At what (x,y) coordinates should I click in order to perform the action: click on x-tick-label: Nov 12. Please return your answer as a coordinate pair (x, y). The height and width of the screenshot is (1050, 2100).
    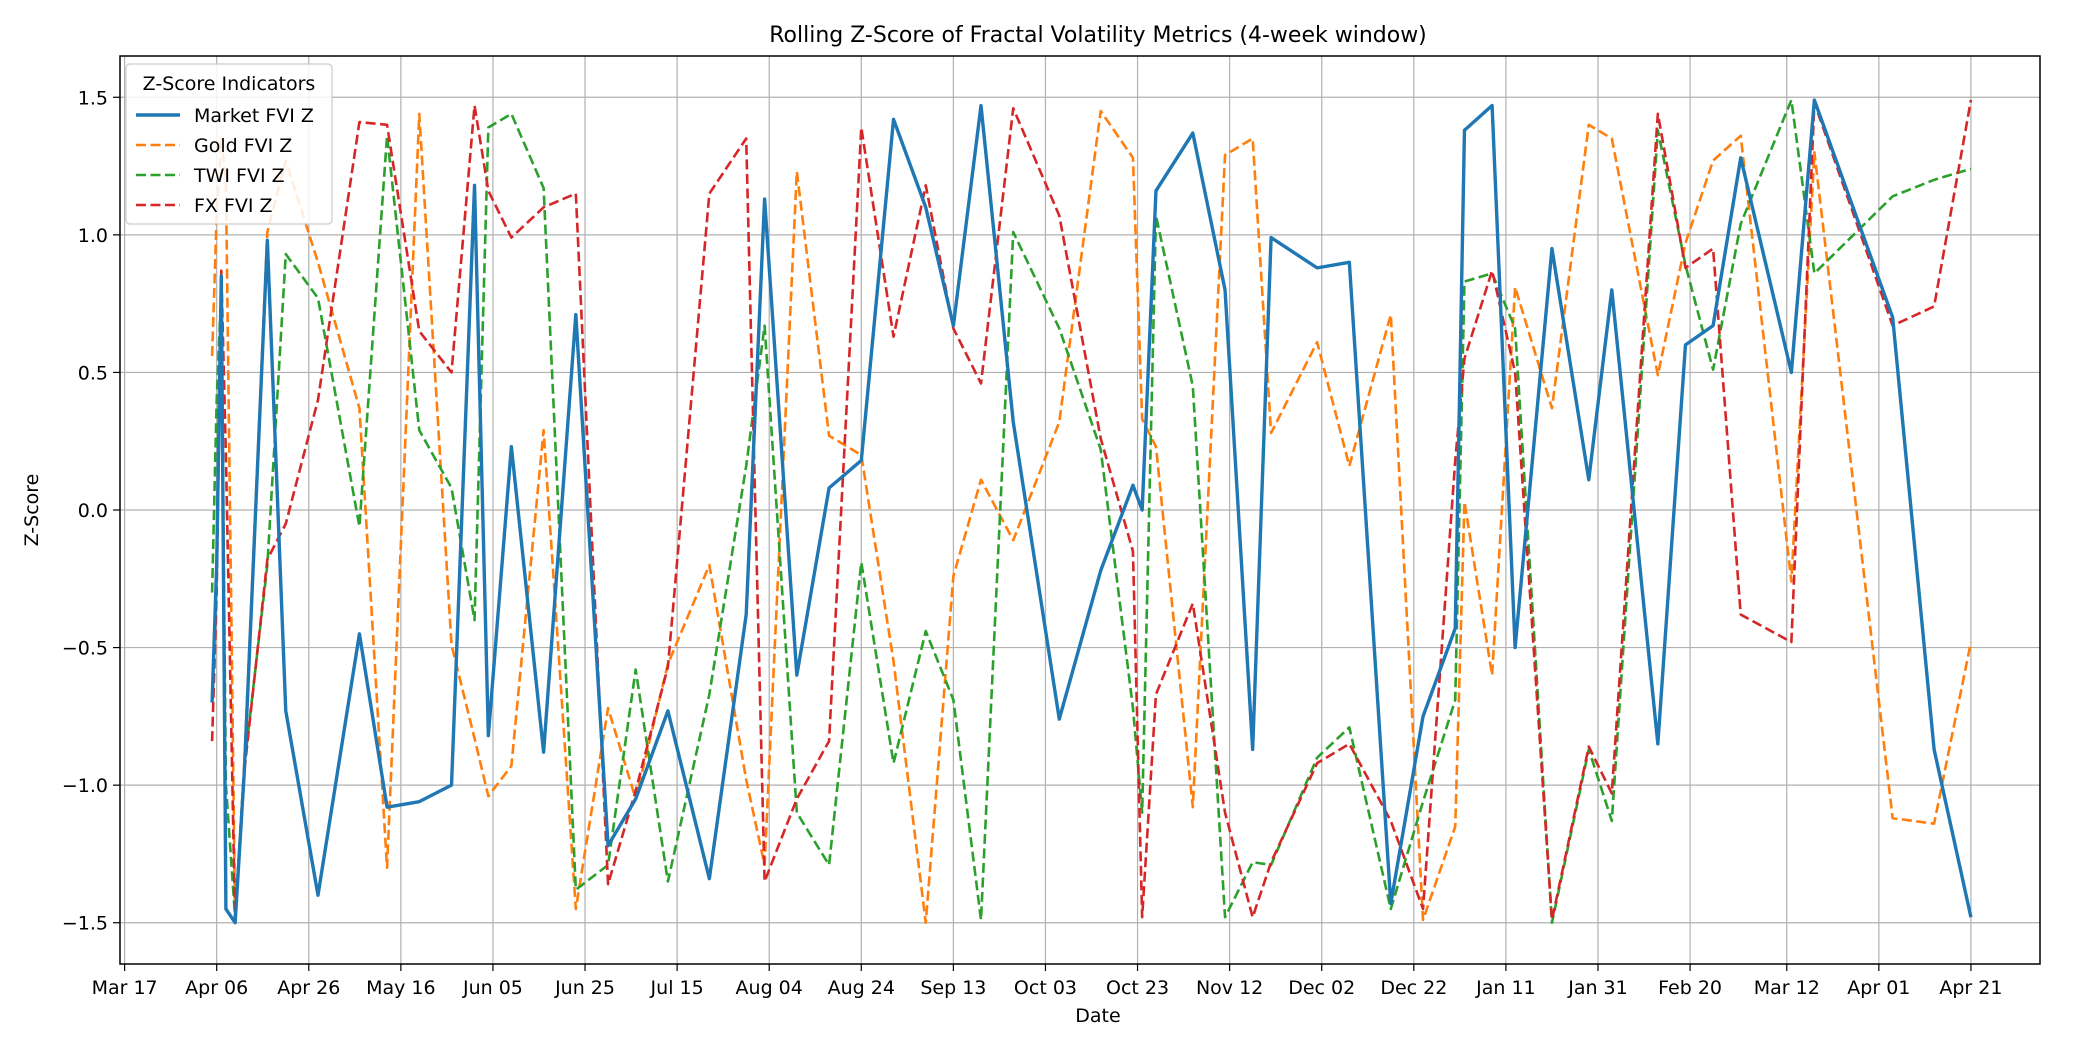
    Looking at the image, I should click on (1229, 988).